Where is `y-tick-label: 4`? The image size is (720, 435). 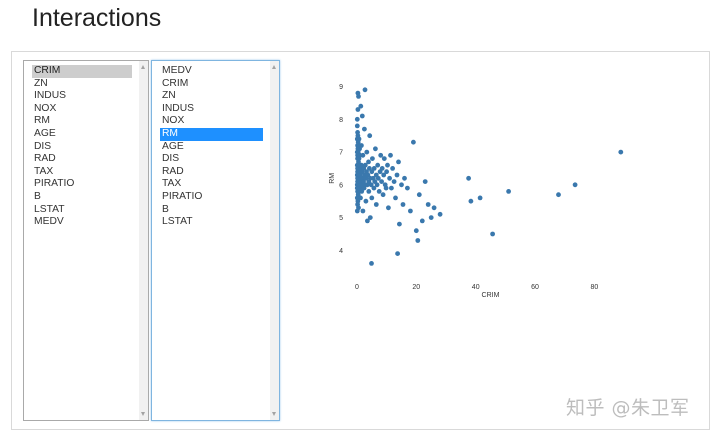
y-tick-label: 4 is located at coordinates (341, 251).